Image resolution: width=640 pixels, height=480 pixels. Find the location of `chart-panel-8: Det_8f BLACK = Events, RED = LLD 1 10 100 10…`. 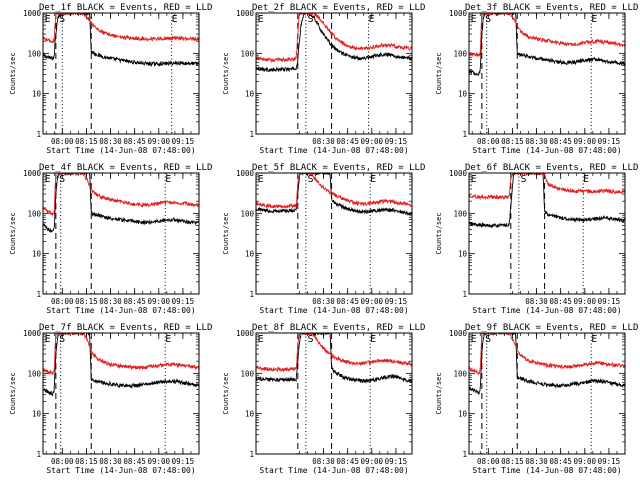

chart-panel-8: Det_8f BLACK = Events, RED = LLD 1 10 100 10… is located at coordinates (323, 399).